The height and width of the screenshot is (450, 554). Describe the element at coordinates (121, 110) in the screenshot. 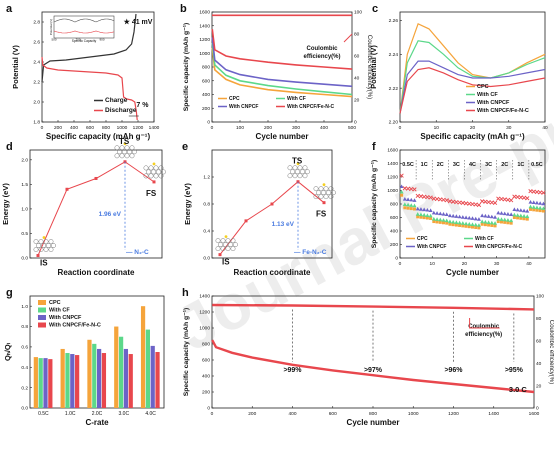

I see `legend-entry: Discharge` at that location.